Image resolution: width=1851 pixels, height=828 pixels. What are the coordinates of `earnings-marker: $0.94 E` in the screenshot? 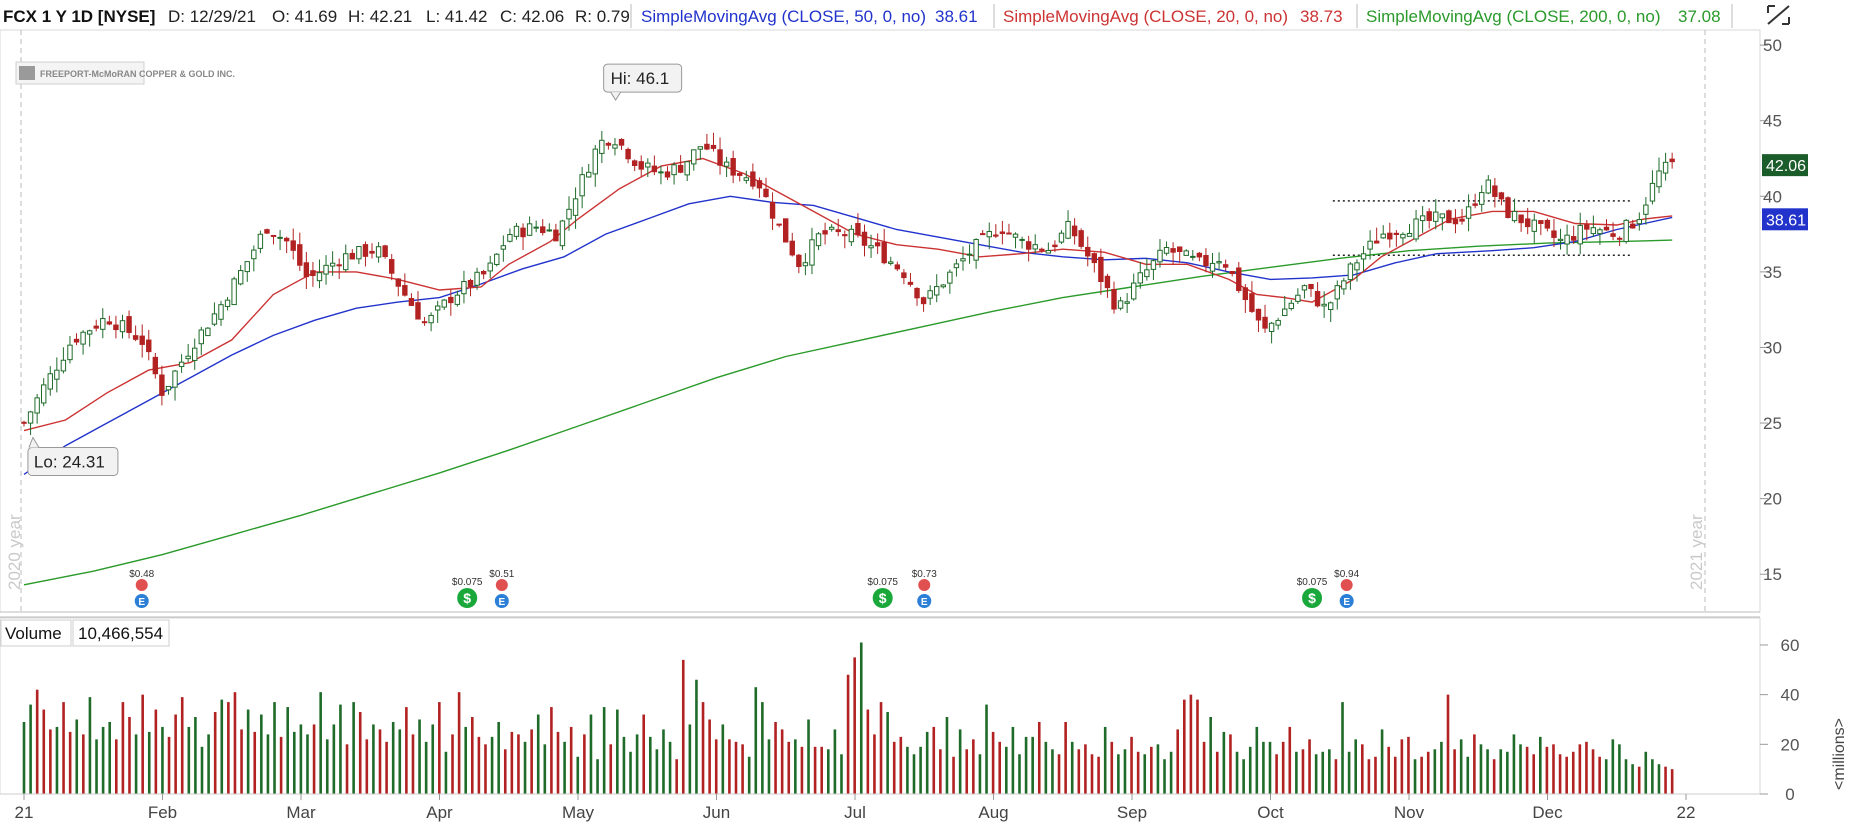 It's located at (1347, 588).